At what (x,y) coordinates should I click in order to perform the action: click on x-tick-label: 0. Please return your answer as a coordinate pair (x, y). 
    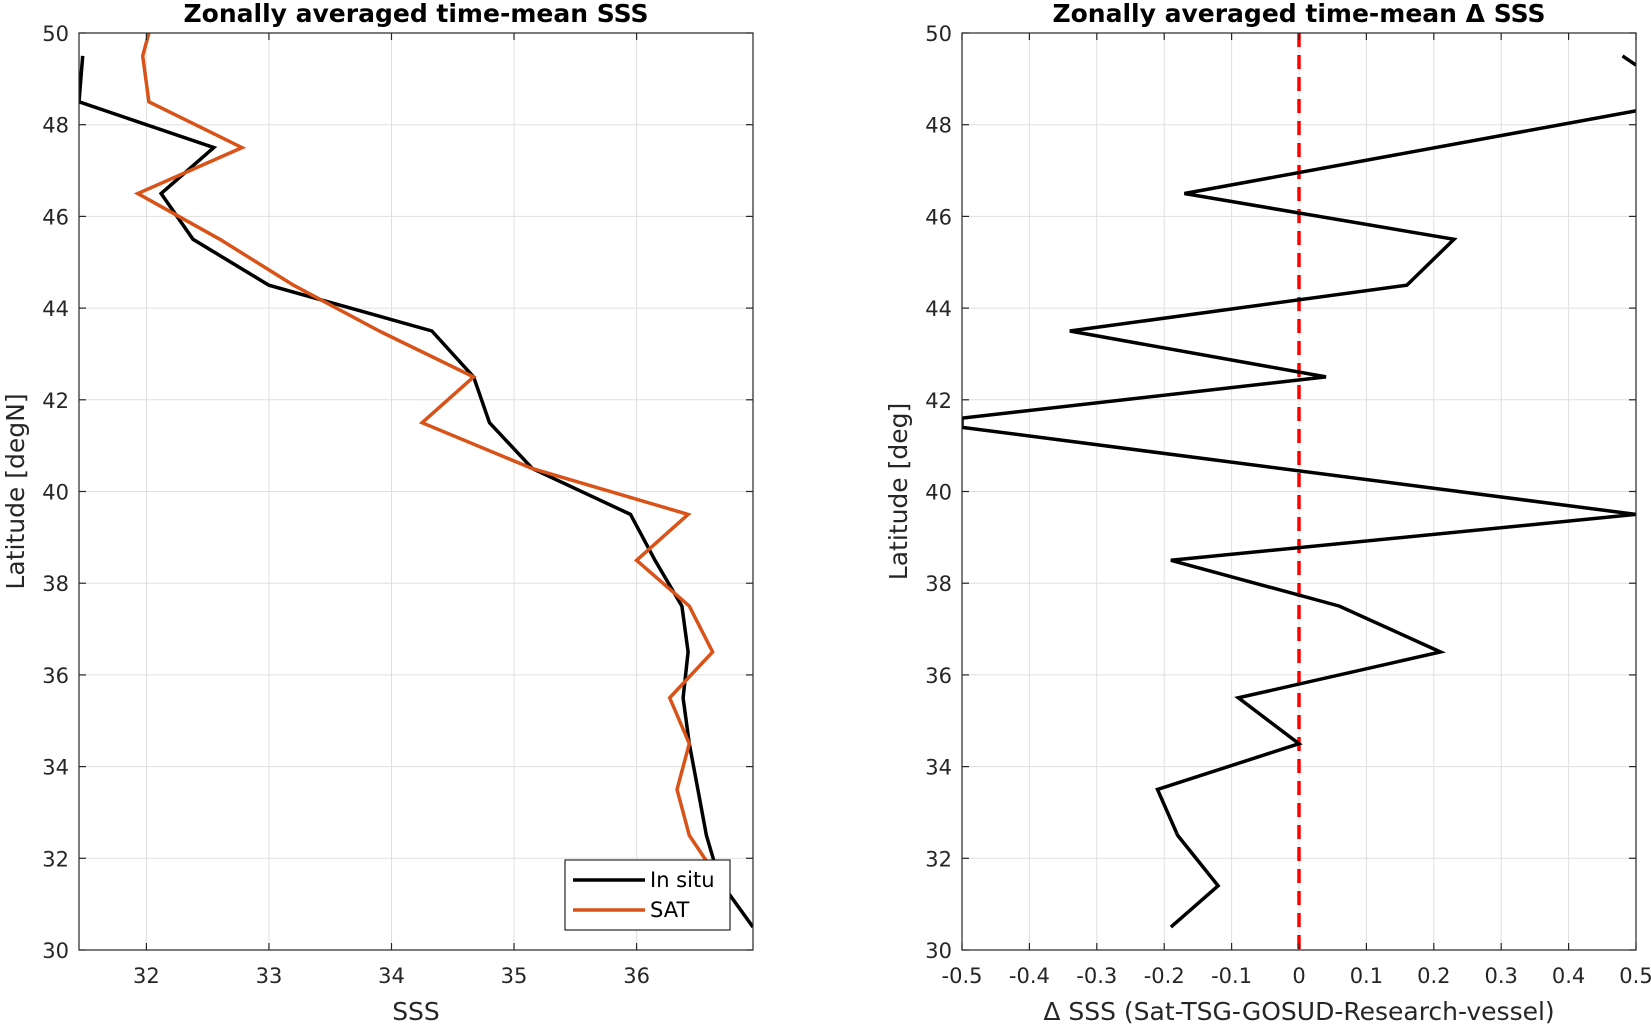
    Looking at the image, I should click on (1298, 976).